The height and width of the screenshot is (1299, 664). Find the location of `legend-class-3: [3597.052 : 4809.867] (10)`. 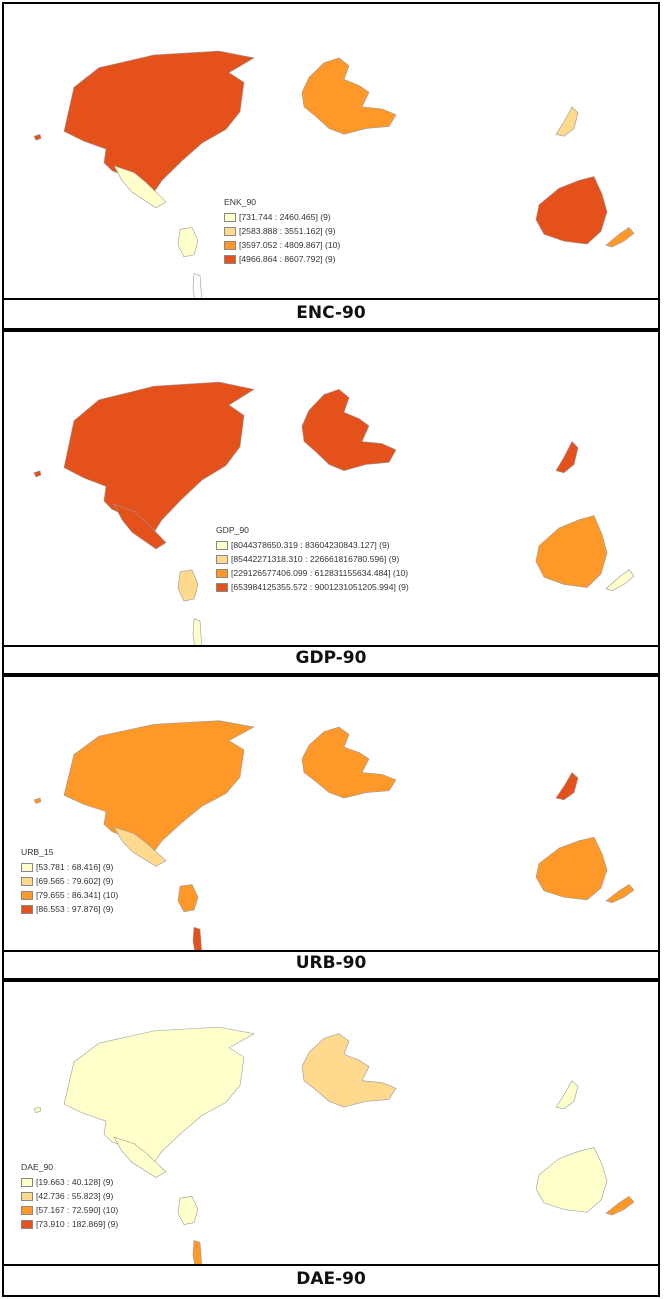

legend-class-3: [3597.052 : 4809.867] (10) is located at coordinates (282, 245).